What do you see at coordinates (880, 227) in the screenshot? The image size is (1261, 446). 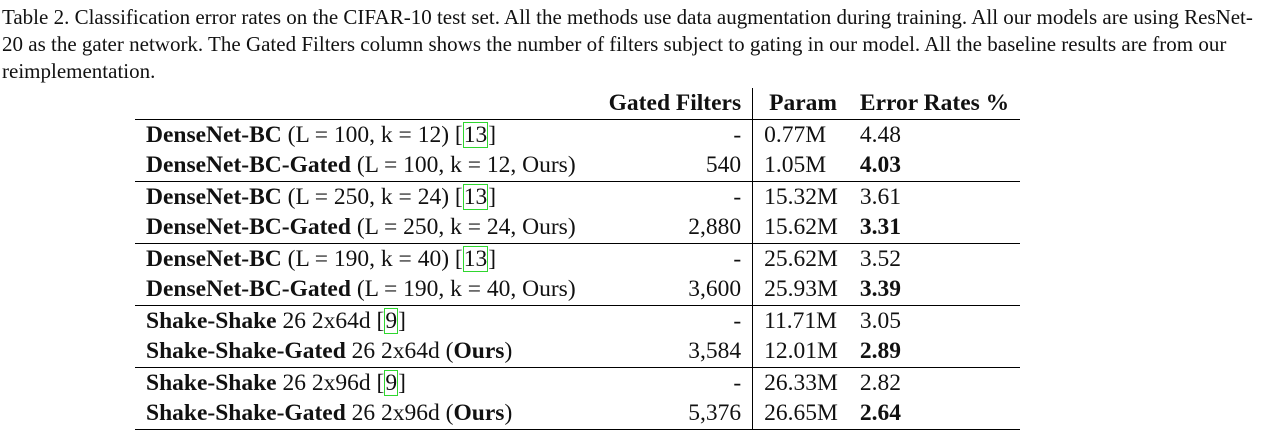 I see `error-rate-cell: 3.31` at bounding box center [880, 227].